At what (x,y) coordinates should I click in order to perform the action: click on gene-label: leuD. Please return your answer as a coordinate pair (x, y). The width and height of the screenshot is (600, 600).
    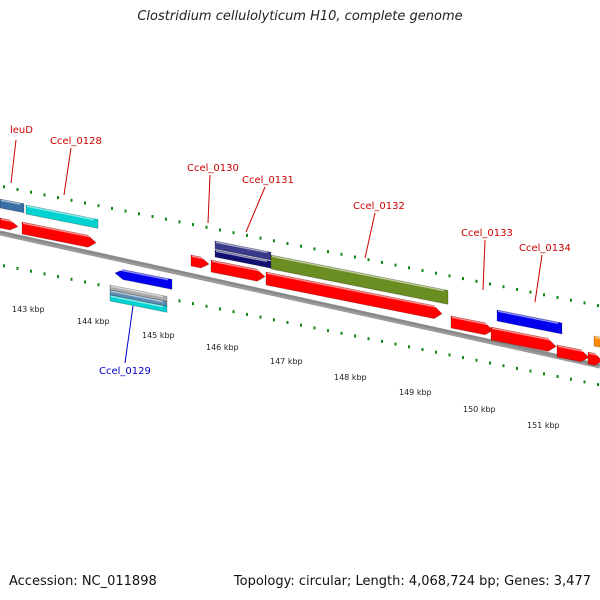
    Looking at the image, I should click on (21, 130).